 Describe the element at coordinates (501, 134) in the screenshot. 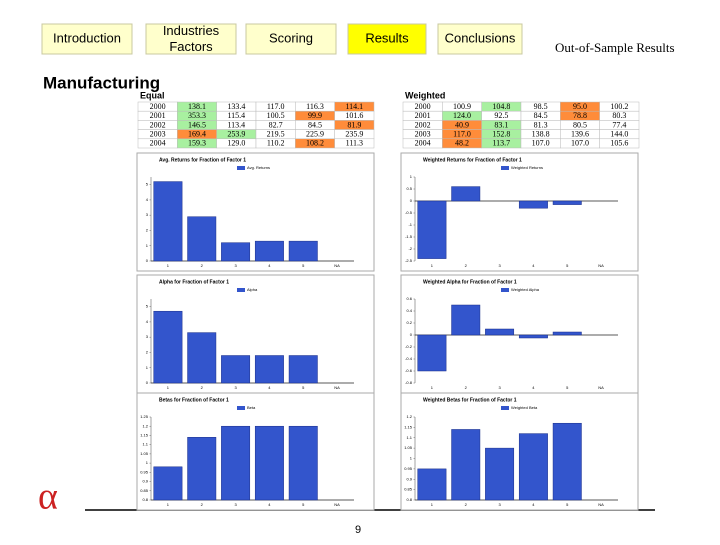

I see `table-value: 152.8` at that location.